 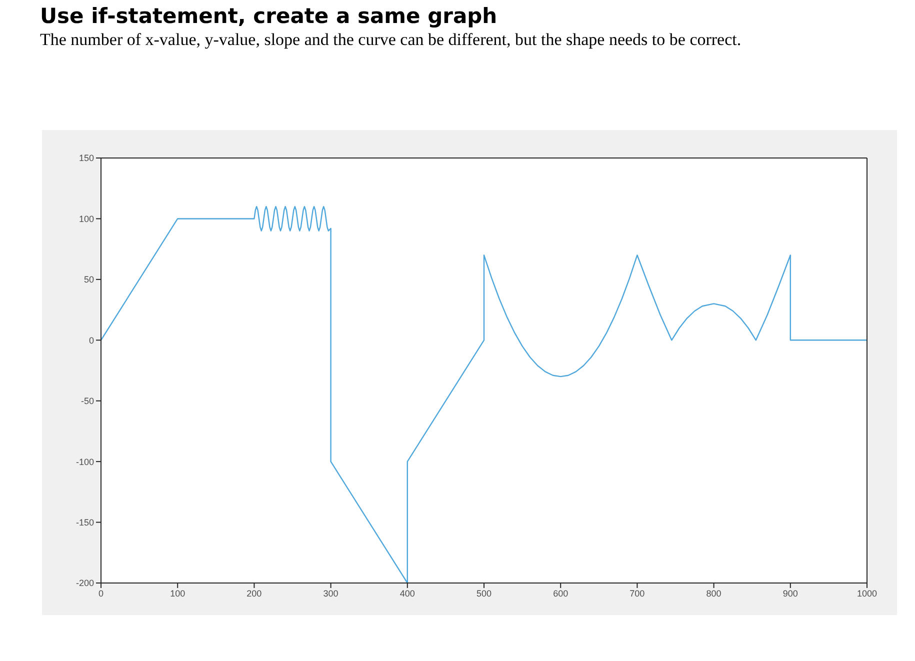 I want to click on y-tick-label: -100, so click(x=85, y=461).